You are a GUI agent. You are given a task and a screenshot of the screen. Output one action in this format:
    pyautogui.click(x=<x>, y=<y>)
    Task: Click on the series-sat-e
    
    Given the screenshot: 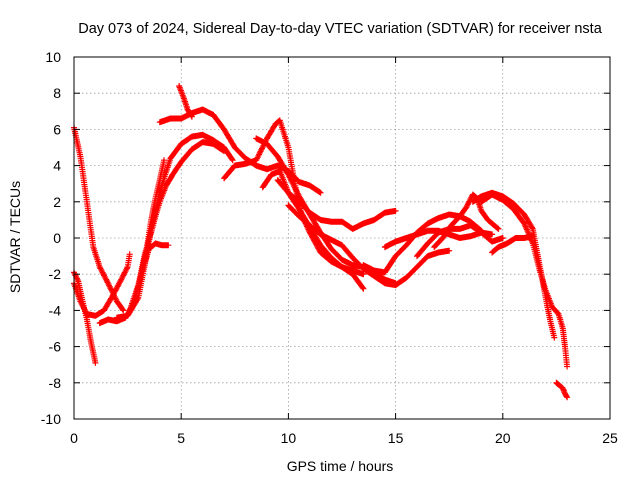 What is the action you would take?
    pyautogui.click(x=174, y=226)
    